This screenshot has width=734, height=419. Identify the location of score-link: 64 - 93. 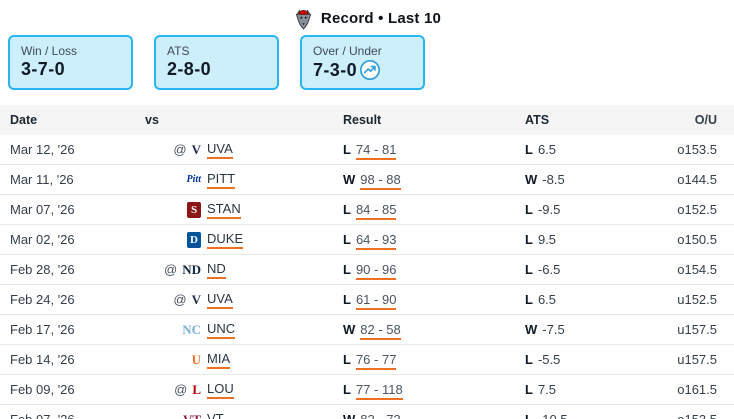
(376, 241).